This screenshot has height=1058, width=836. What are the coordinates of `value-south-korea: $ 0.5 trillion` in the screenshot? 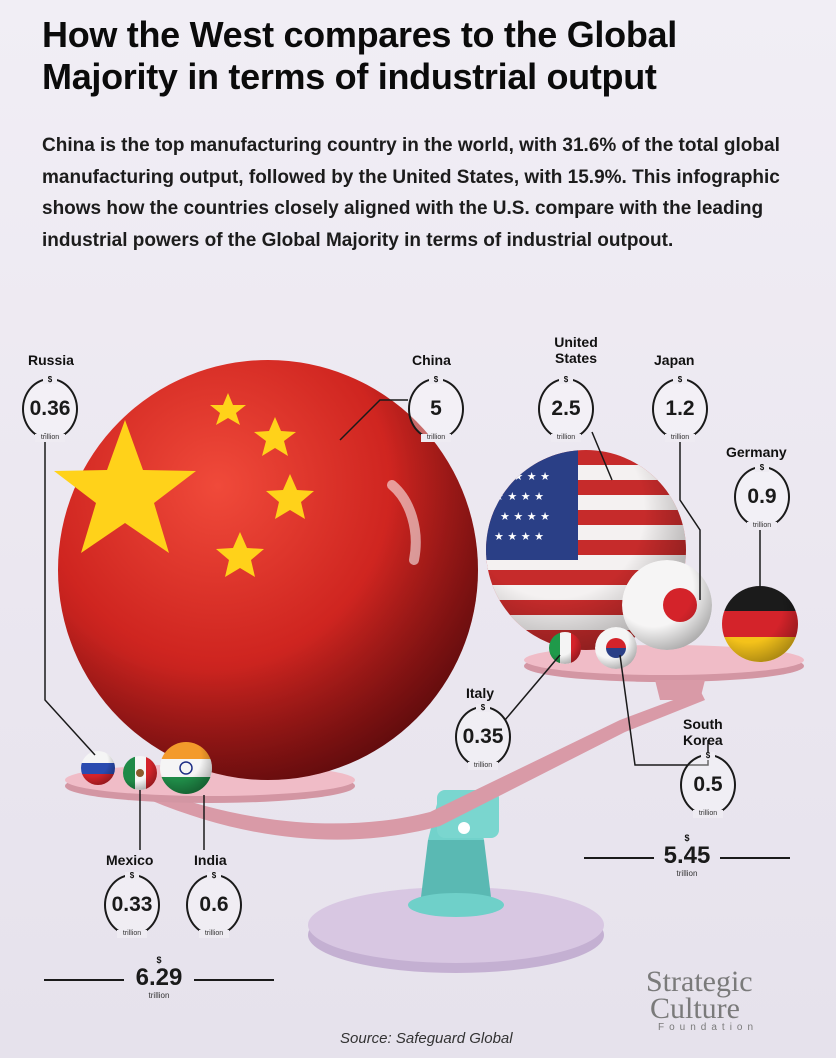 It's located at (708, 785).